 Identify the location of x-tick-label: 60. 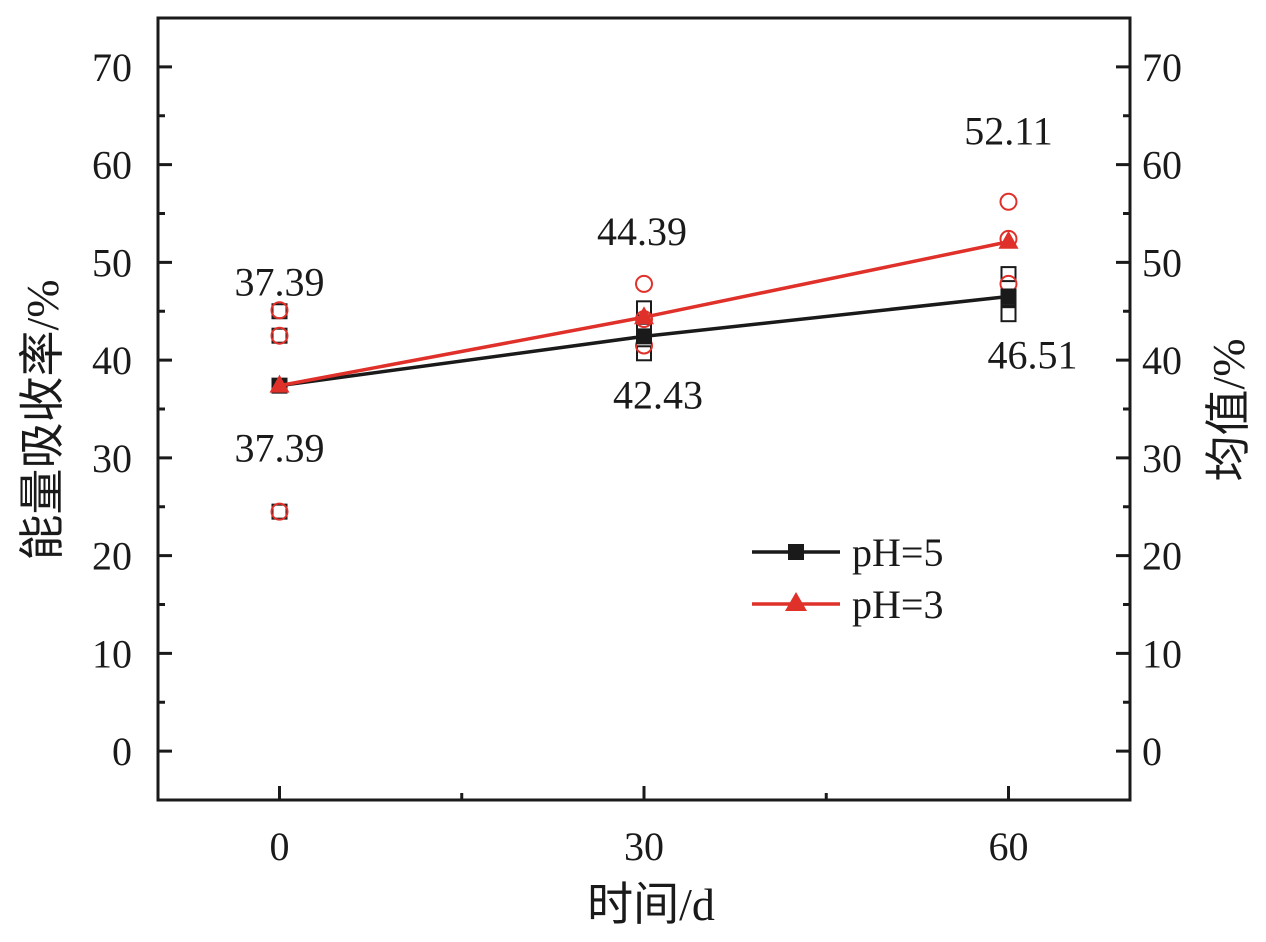
(1009, 846).